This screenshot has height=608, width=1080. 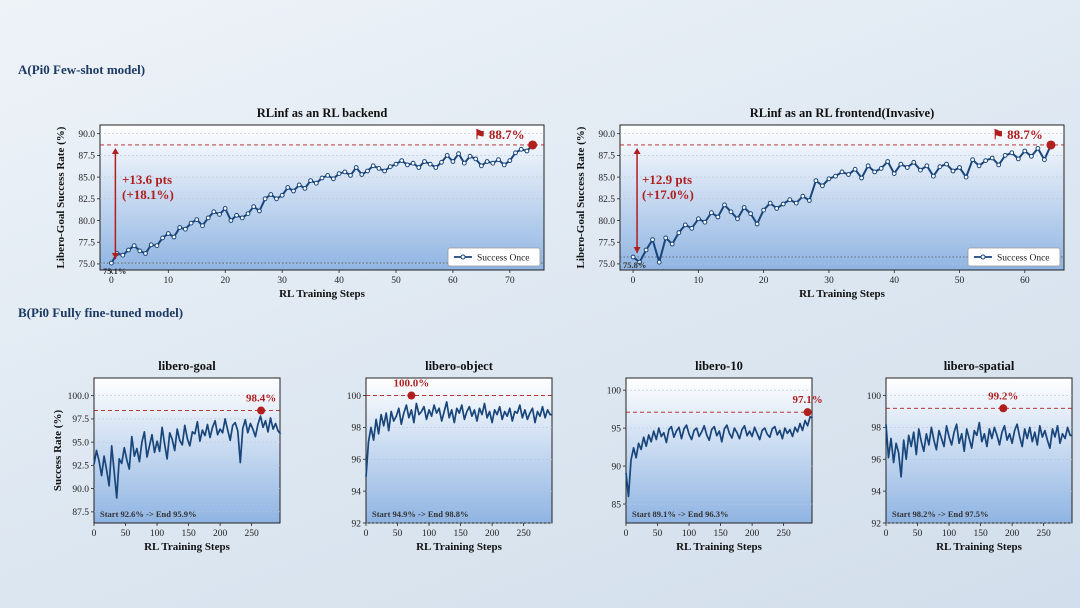 I want to click on y-axis-title: Libero-Goal Success Rate (%), so click(x=61, y=197).